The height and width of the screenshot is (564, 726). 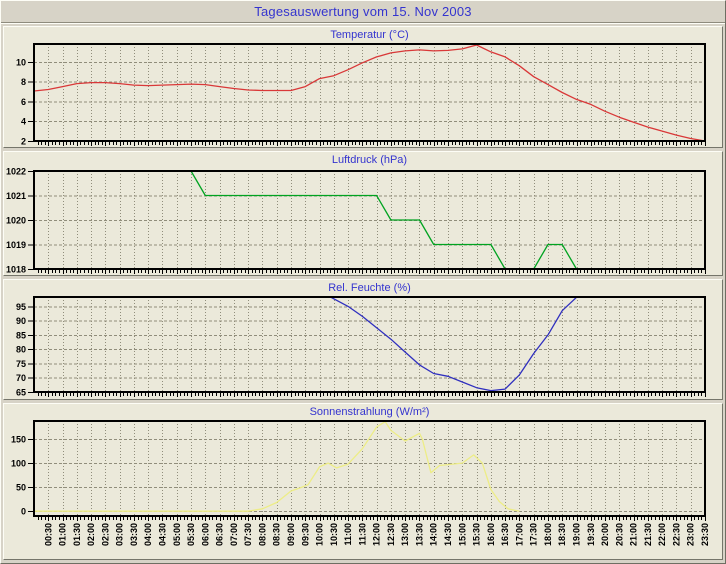 I want to click on x-tick-label: 12:00, so click(x=377, y=534).